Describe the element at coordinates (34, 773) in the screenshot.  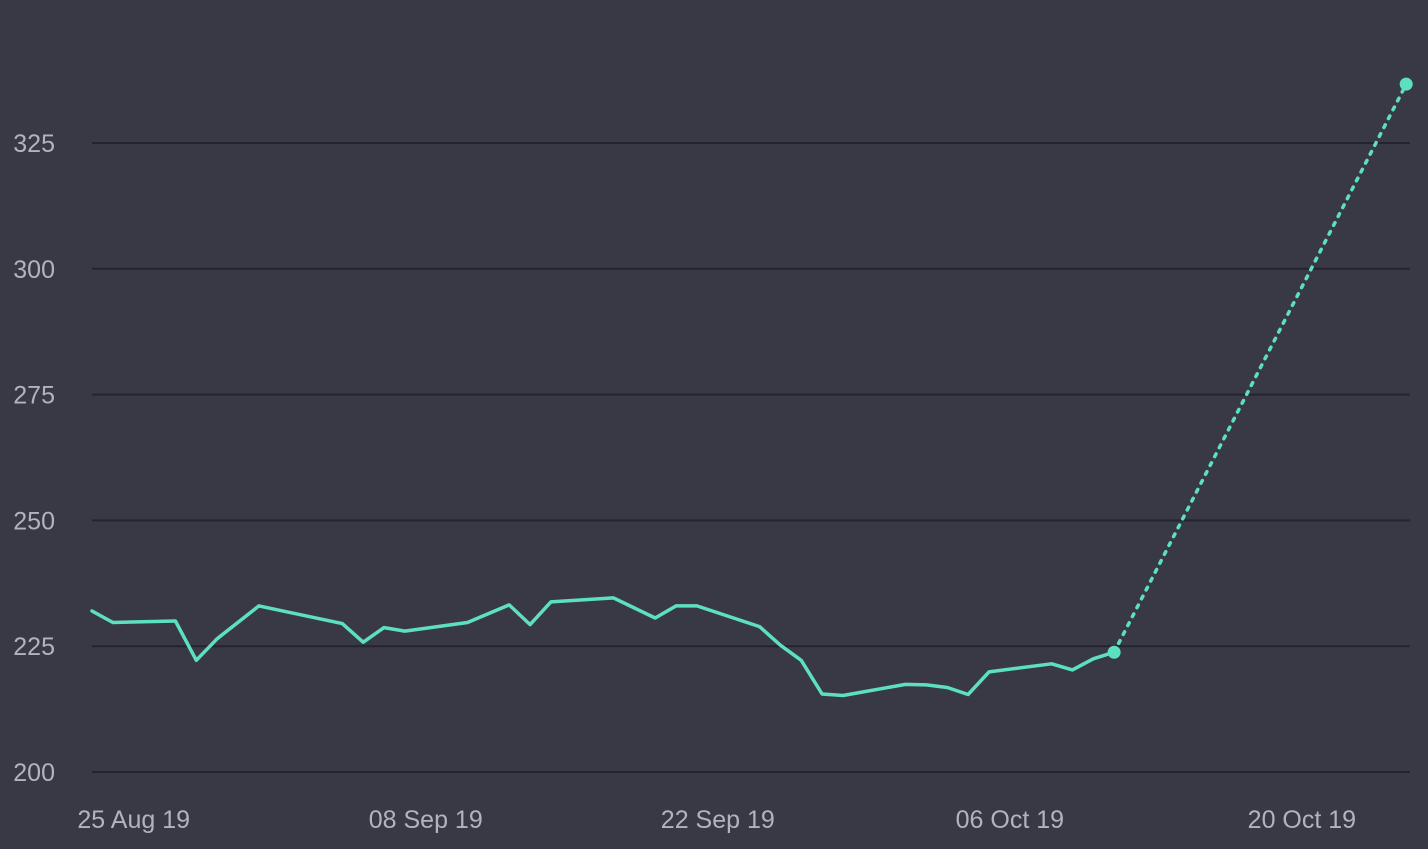
I see `y-tick-label: 200` at that location.